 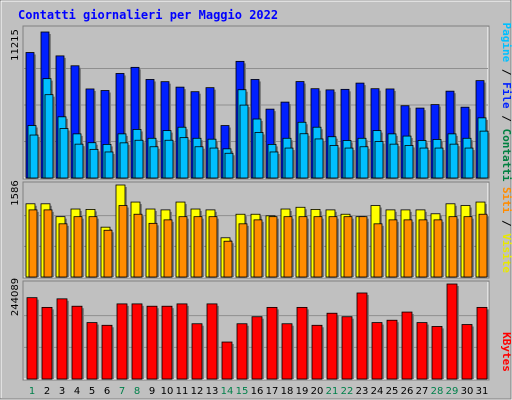 What do you see at coordinates (506, 223) in the screenshot?
I see `legend-sep-3: /` at bounding box center [506, 223].